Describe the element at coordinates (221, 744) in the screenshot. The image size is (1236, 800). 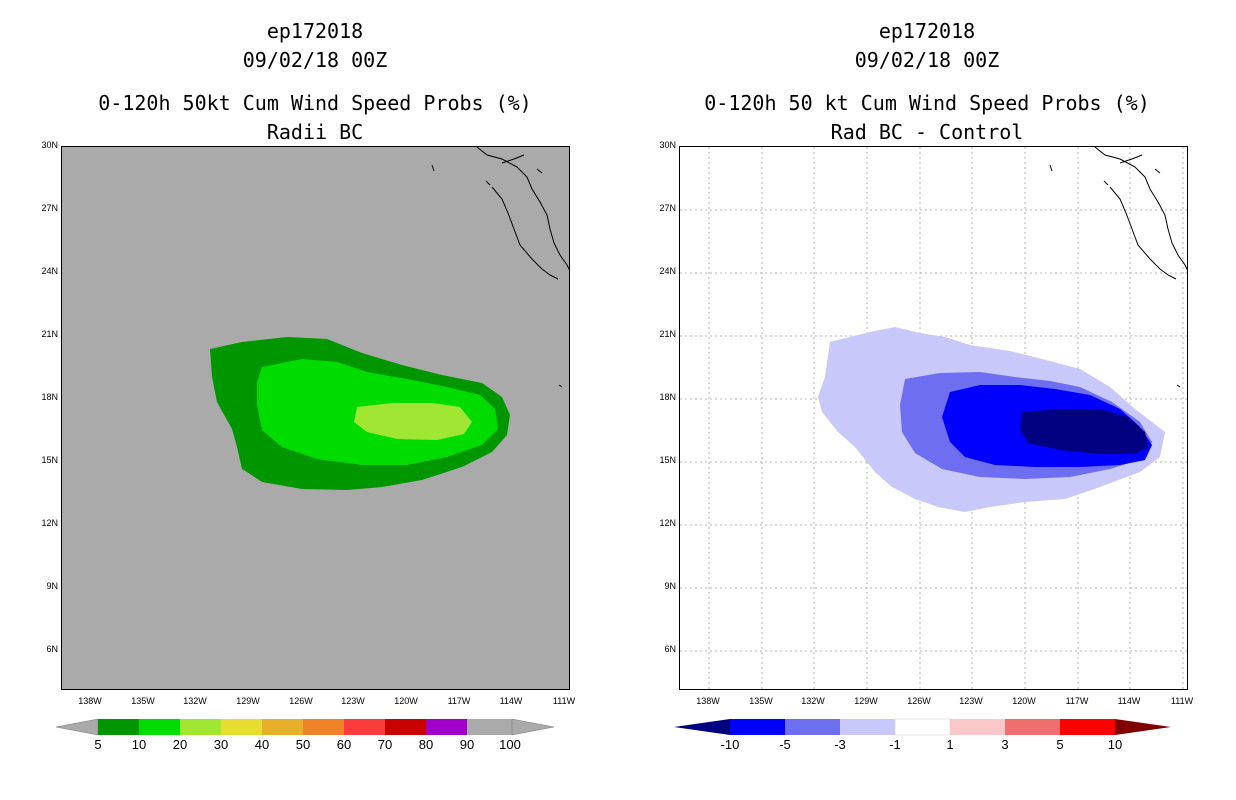
I see `left-colorbar-label: 30` at that location.